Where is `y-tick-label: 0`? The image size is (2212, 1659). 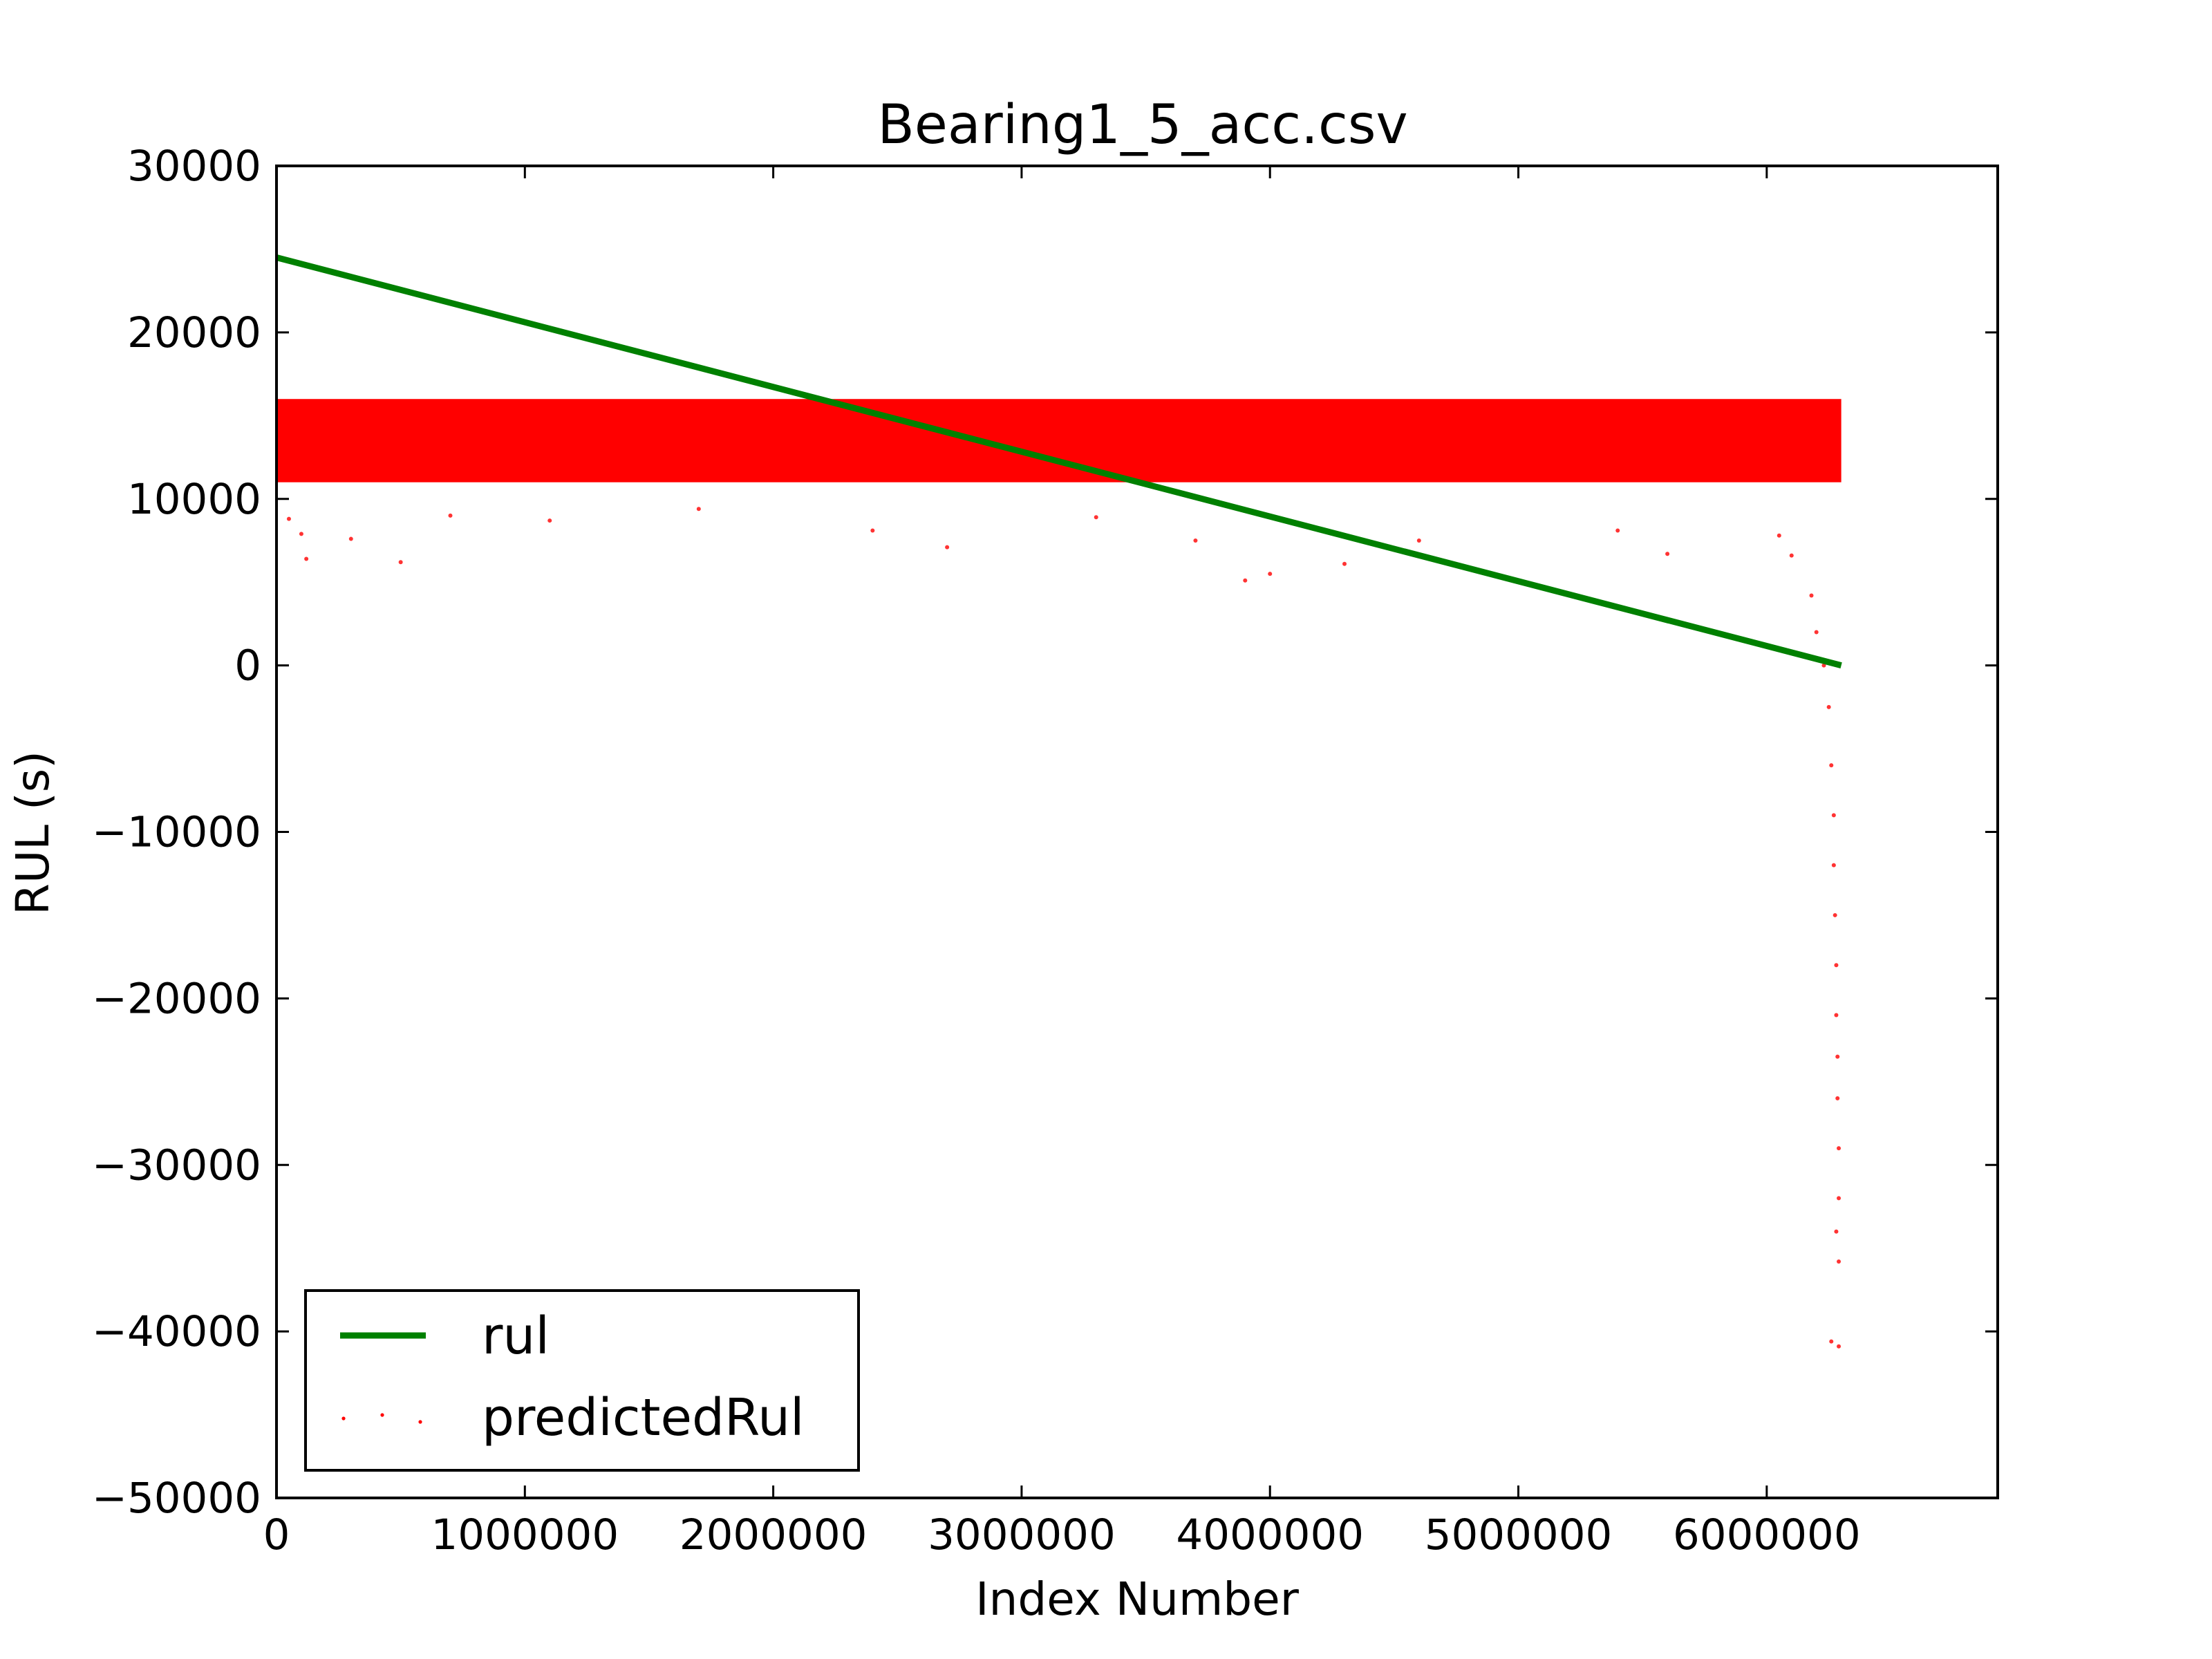 y-tick-label: 0 is located at coordinates (248, 666).